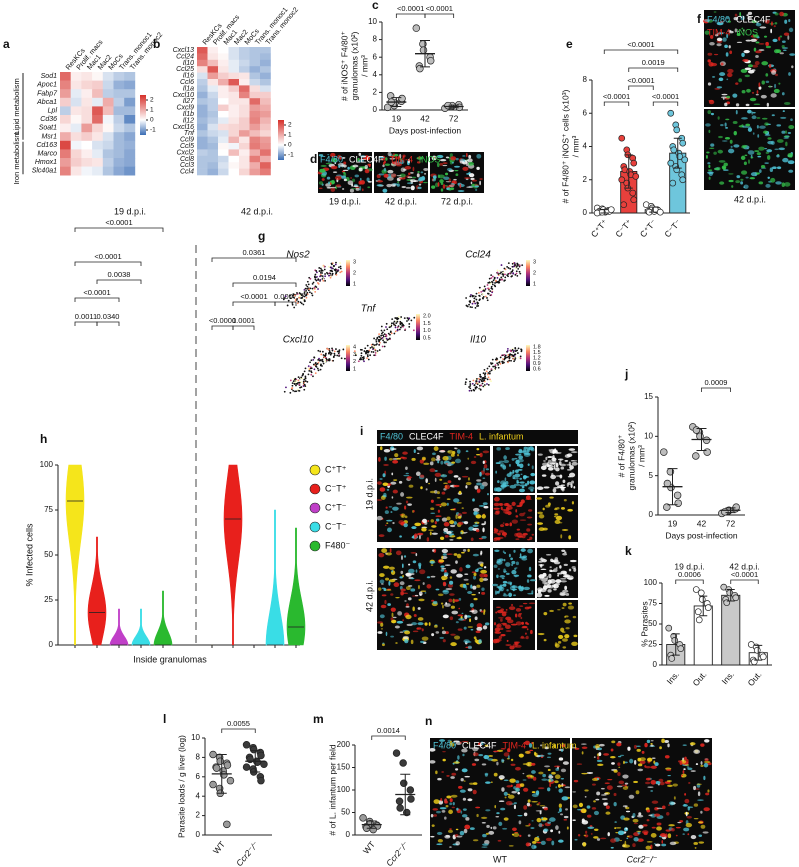 Image resolution: width=799 pixels, height=867 pixels. Describe the element at coordinates (264, 277) in the screenshot. I see `p-value: 0.0194` at that location.